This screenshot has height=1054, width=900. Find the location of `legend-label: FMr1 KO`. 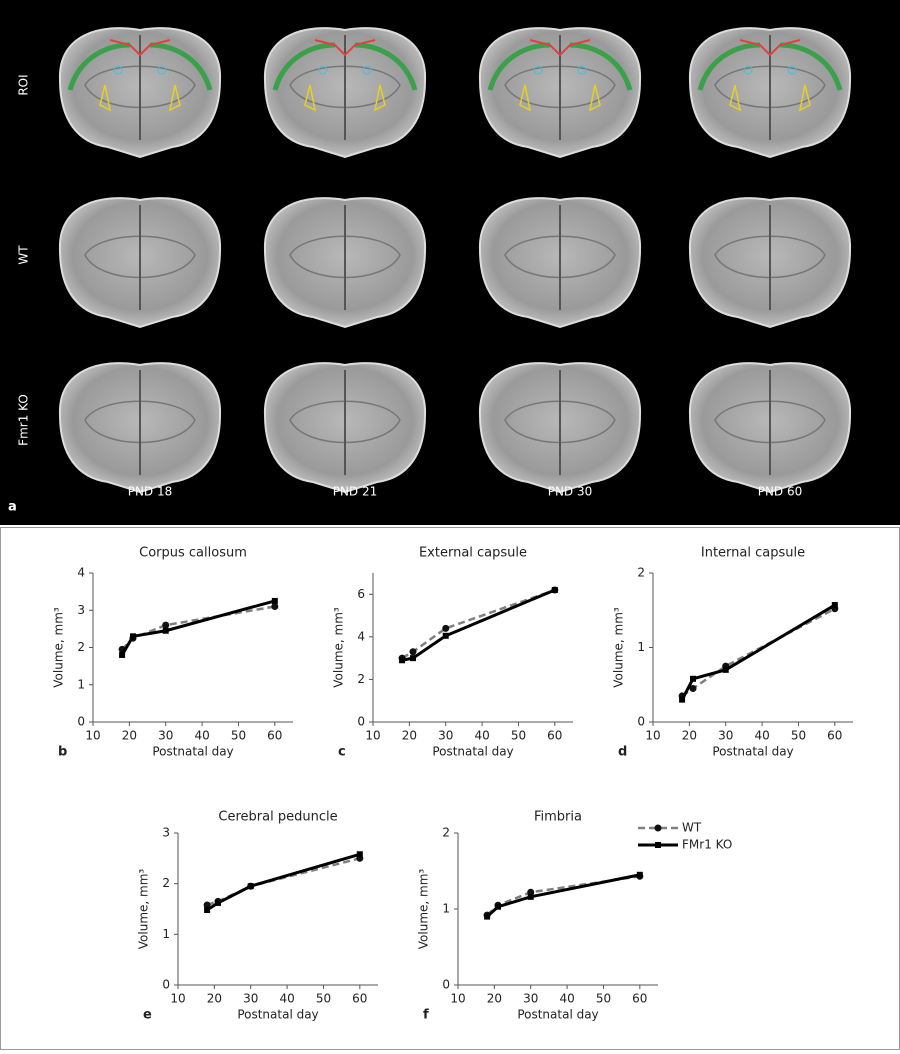

legend-label: FMr1 KO is located at coordinates (707, 845).